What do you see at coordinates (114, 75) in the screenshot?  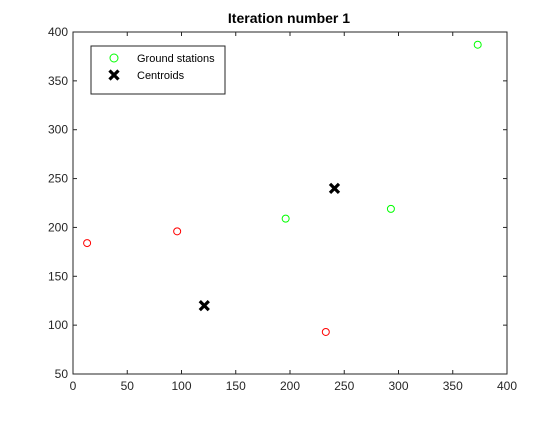 I see `legend-marker-centroids` at bounding box center [114, 75].